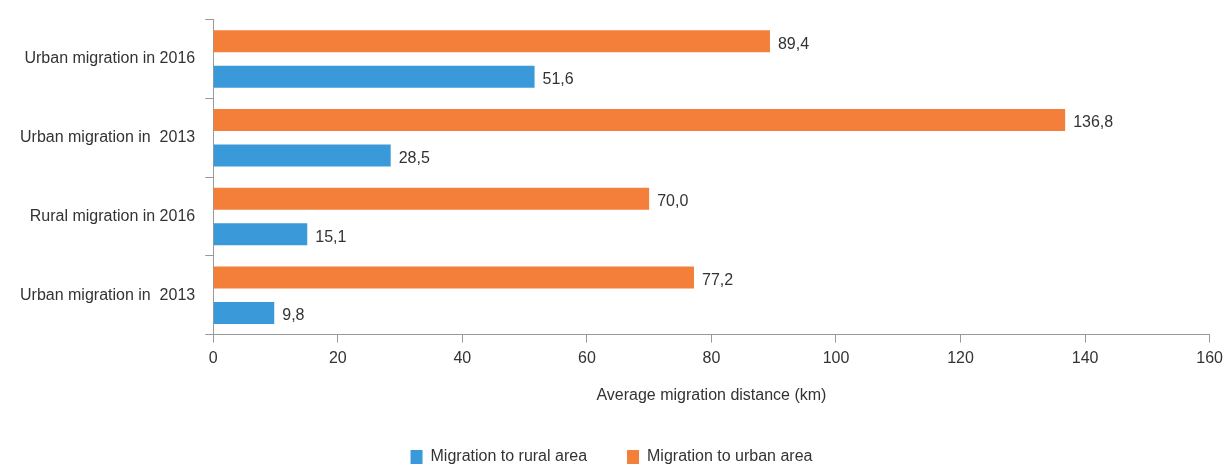 The width and height of the screenshot is (1229, 475). I want to click on legend-label: Migration to urban area, so click(730, 456).